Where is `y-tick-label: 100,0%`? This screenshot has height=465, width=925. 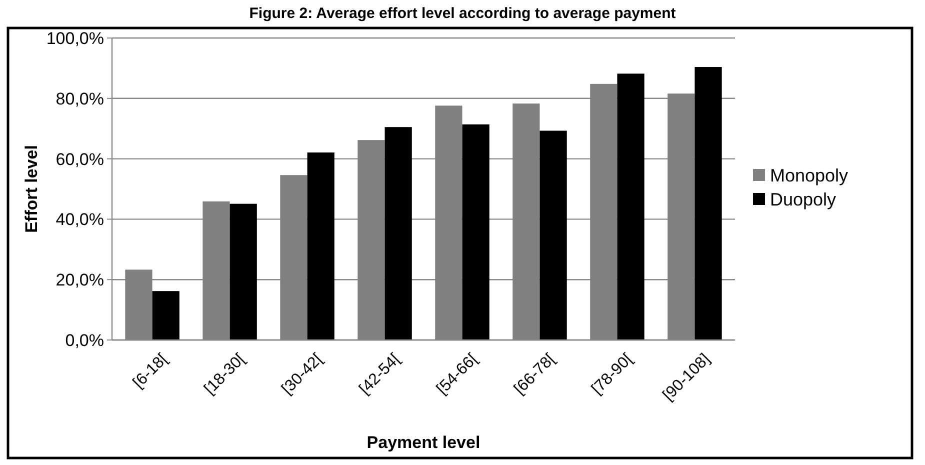 y-tick-label: 100,0% is located at coordinates (75, 38).